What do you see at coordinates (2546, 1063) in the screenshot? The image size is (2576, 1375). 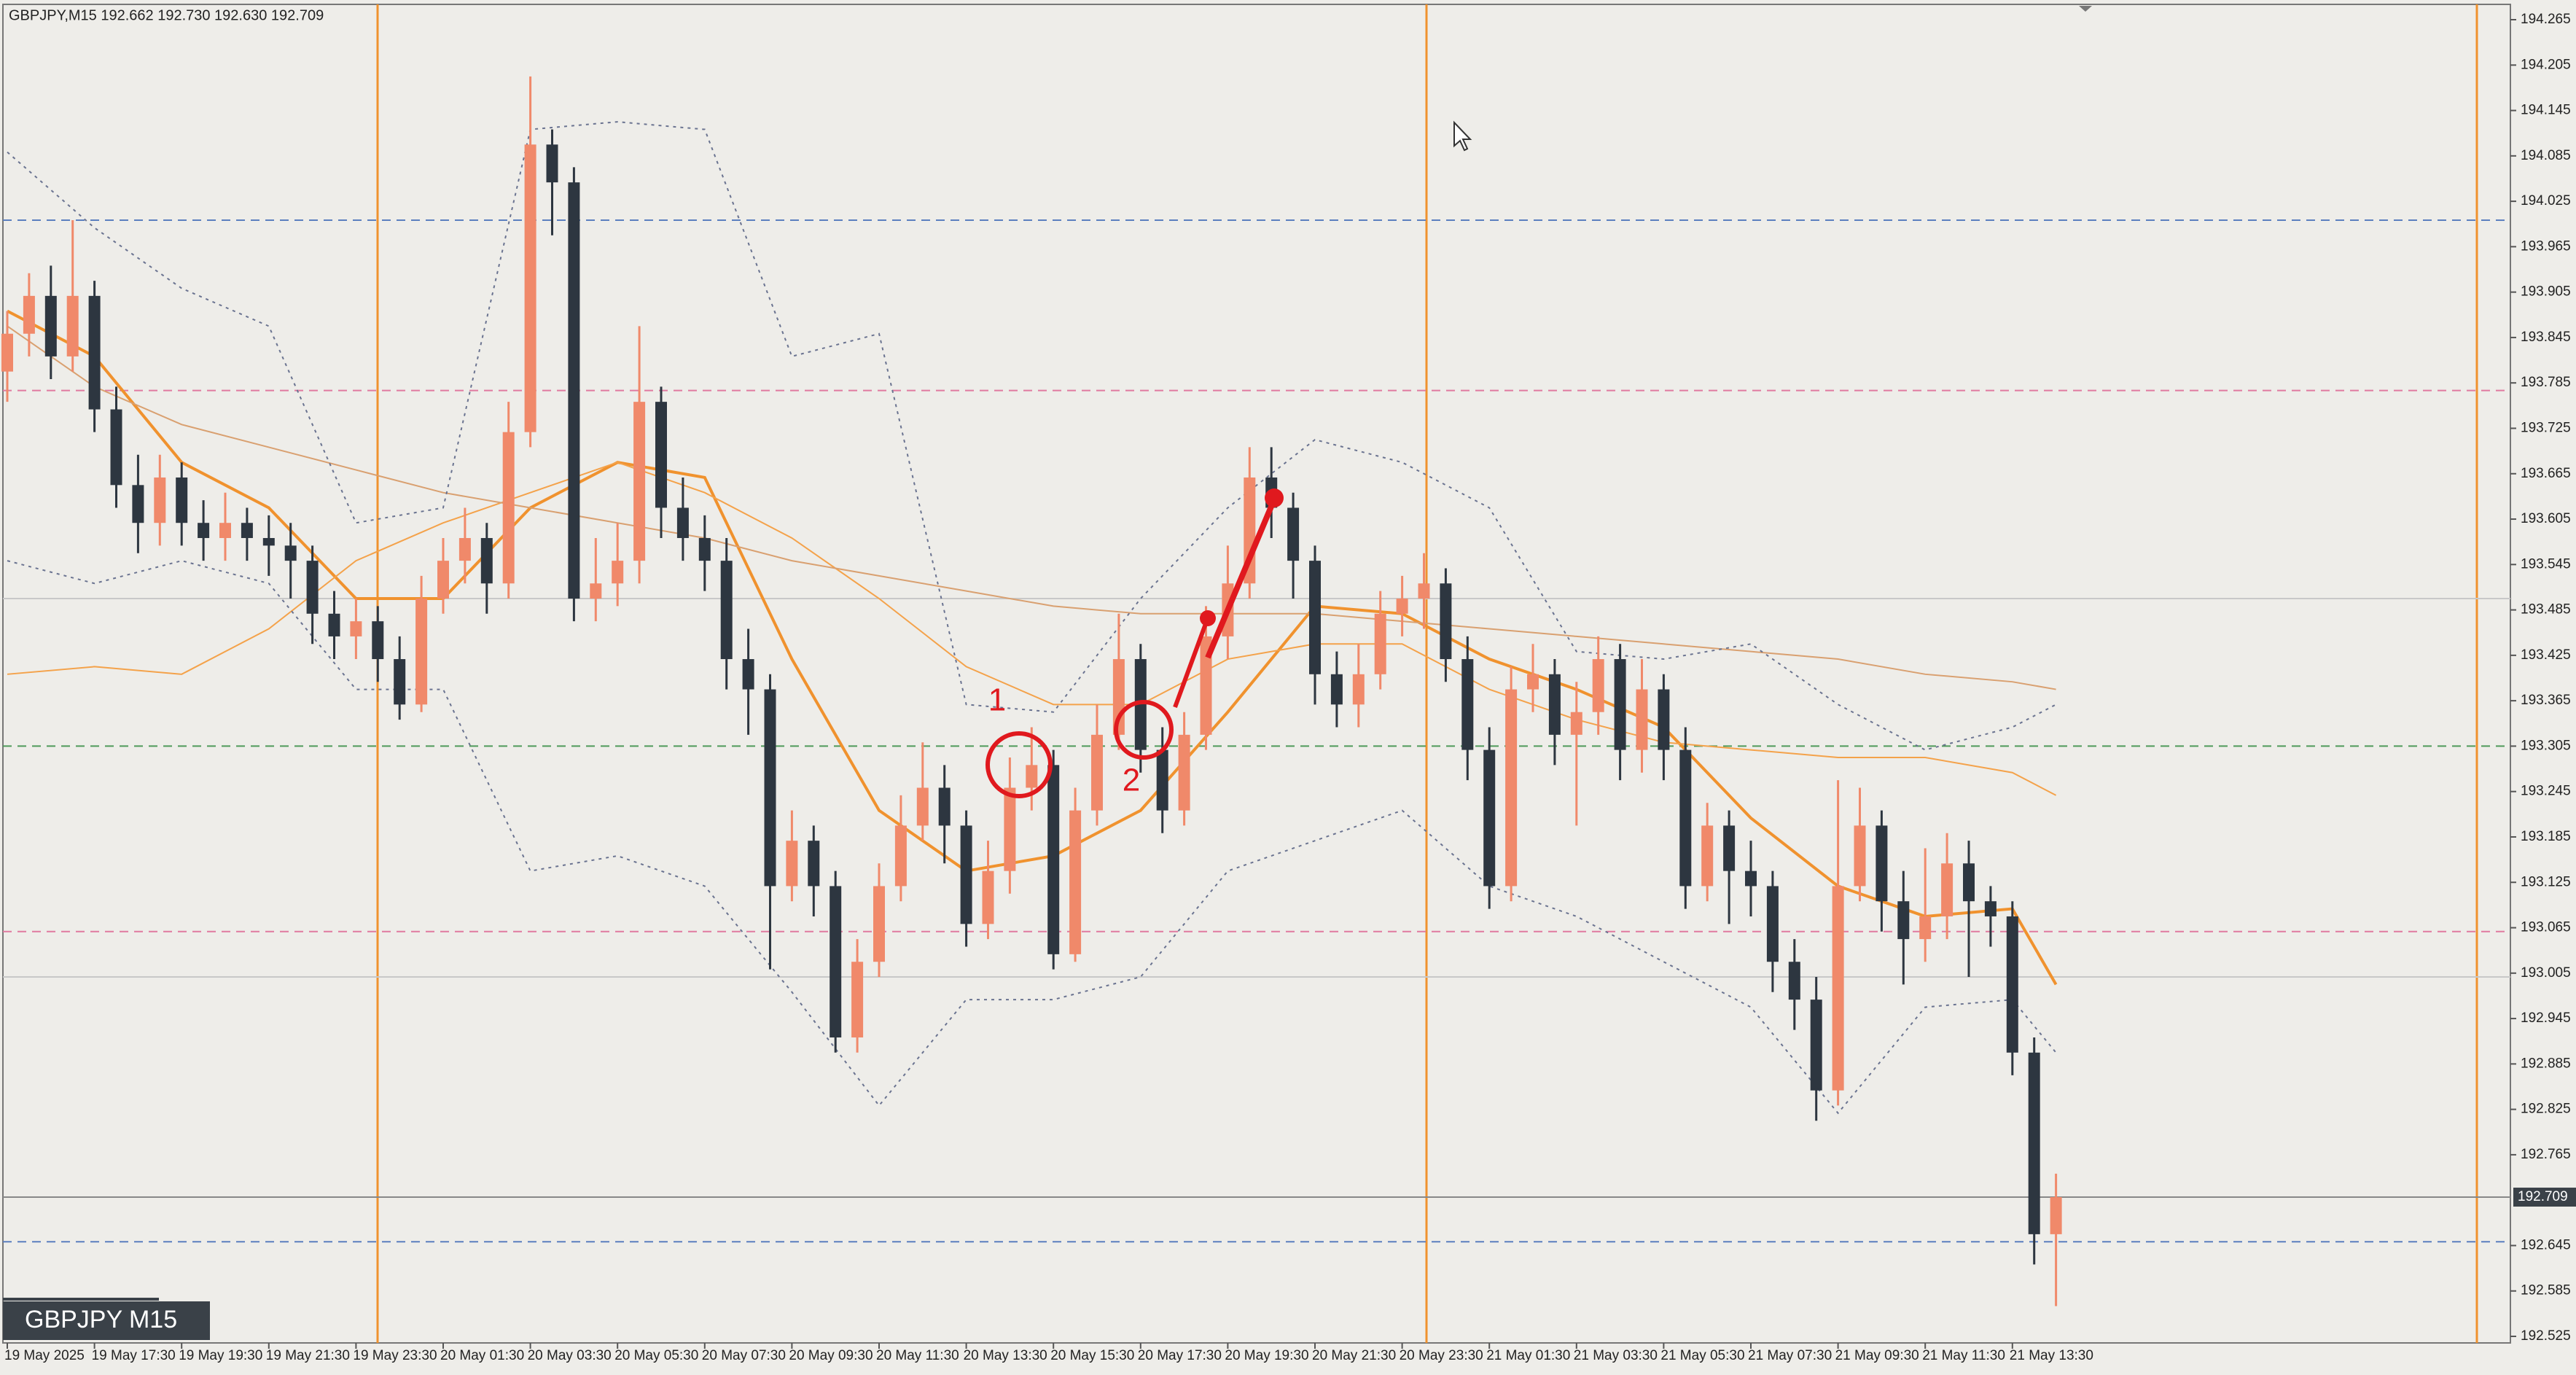 I see `y-tick-label: 192.885` at bounding box center [2546, 1063].